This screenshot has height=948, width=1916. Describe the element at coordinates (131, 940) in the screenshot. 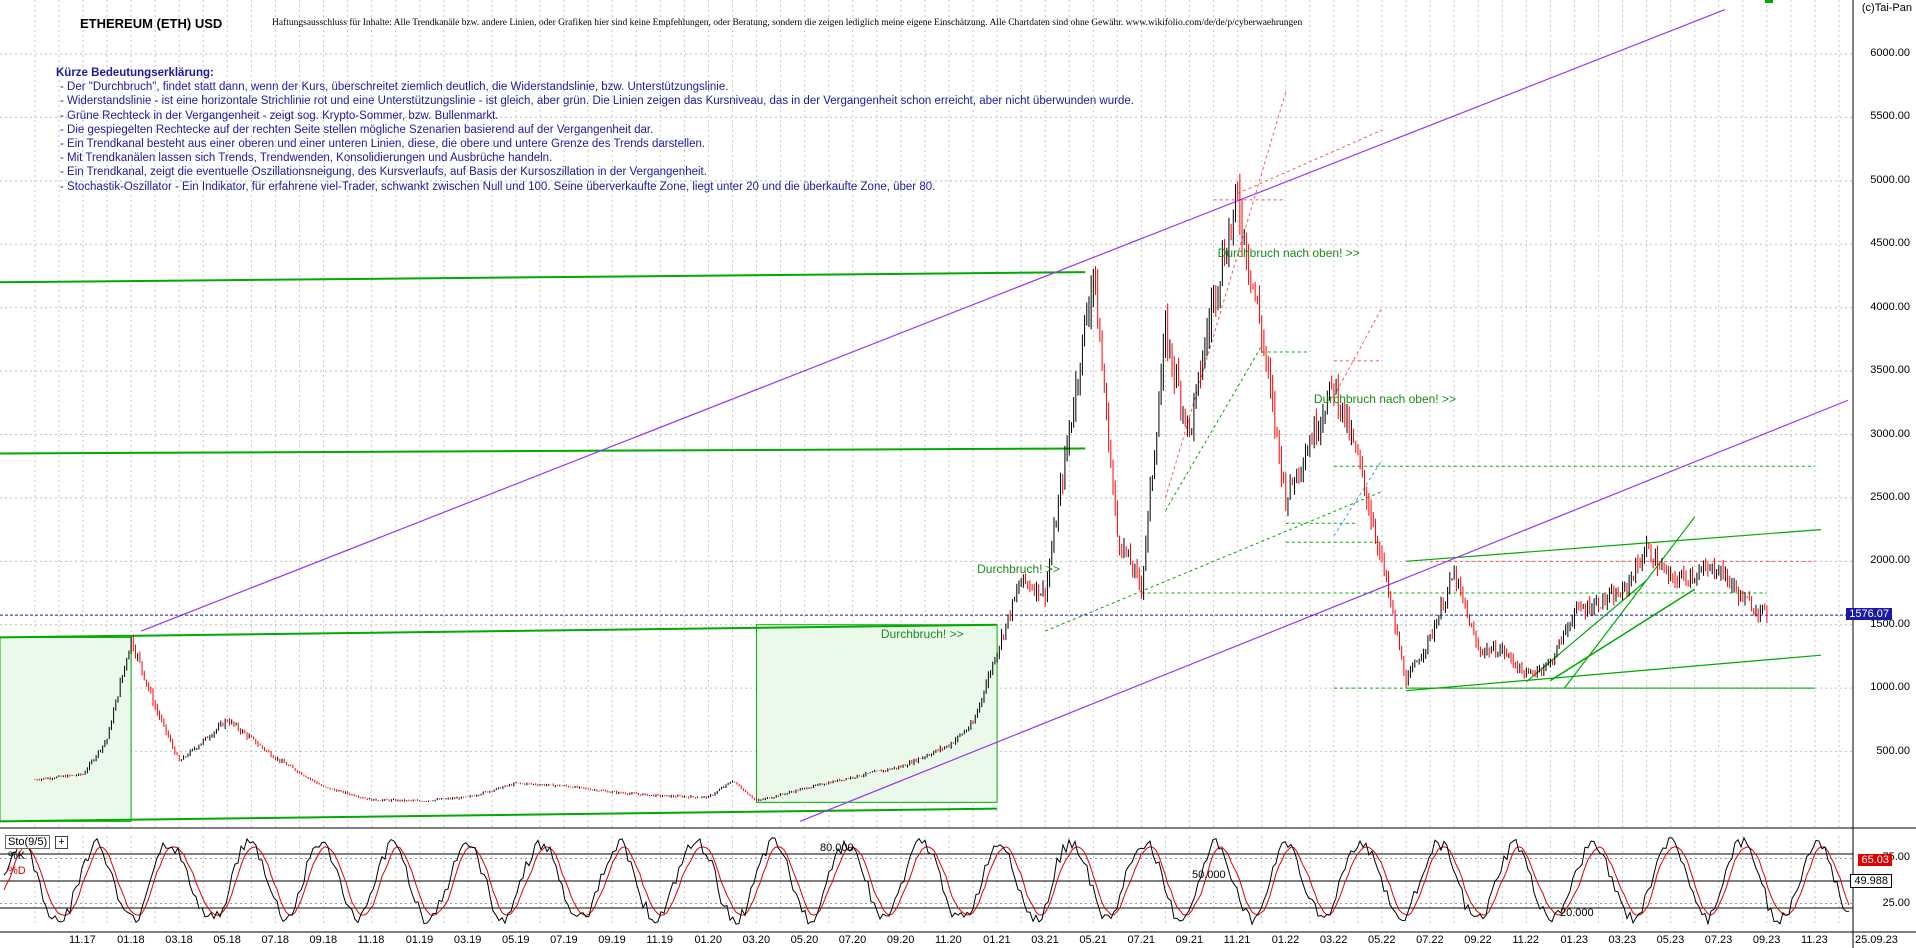

I see `x-tick-label: 01.18` at that location.